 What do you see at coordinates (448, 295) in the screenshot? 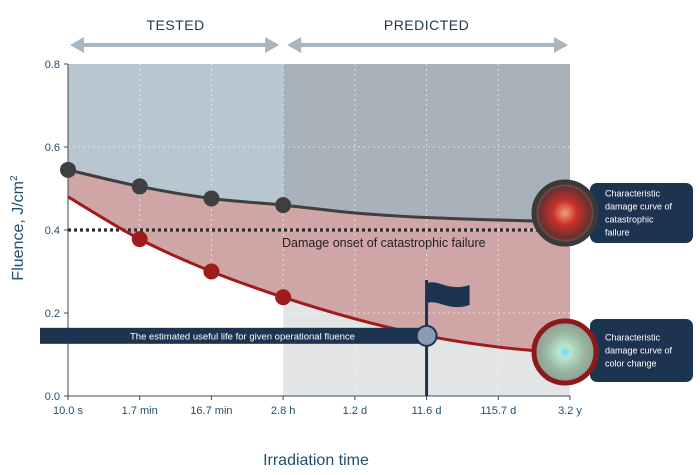
I see `flag-icon` at bounding box center [448, 295].